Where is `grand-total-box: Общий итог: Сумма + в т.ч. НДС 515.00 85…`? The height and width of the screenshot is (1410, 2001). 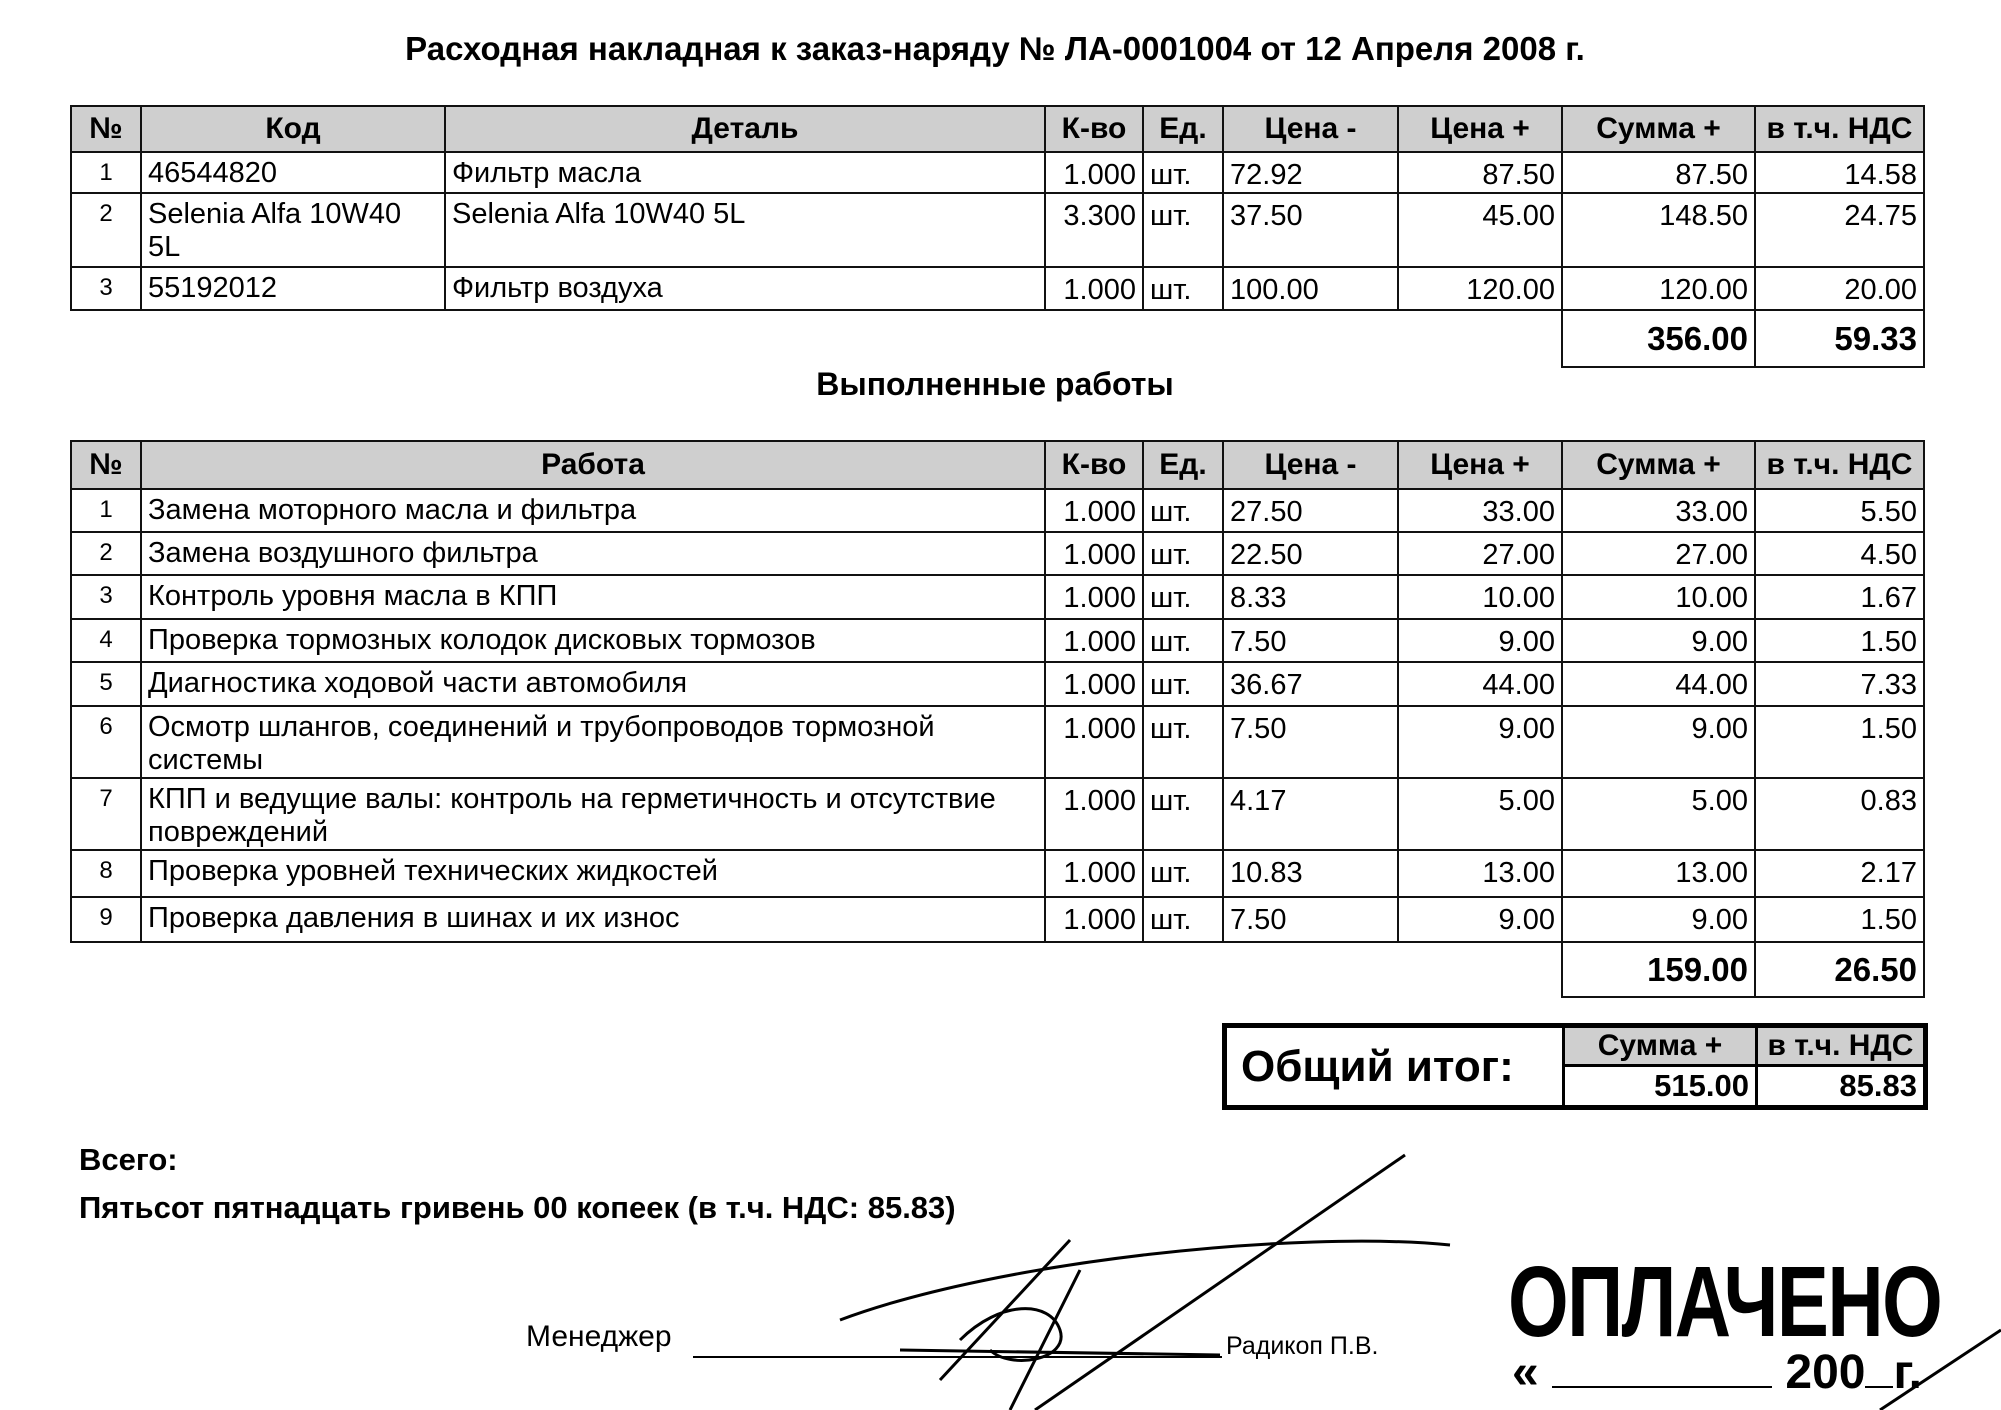
grand-total-box: Общий итог: Сумма + в т.ч. НДС 515.00 85… is located at coordinates (1575, 1066).